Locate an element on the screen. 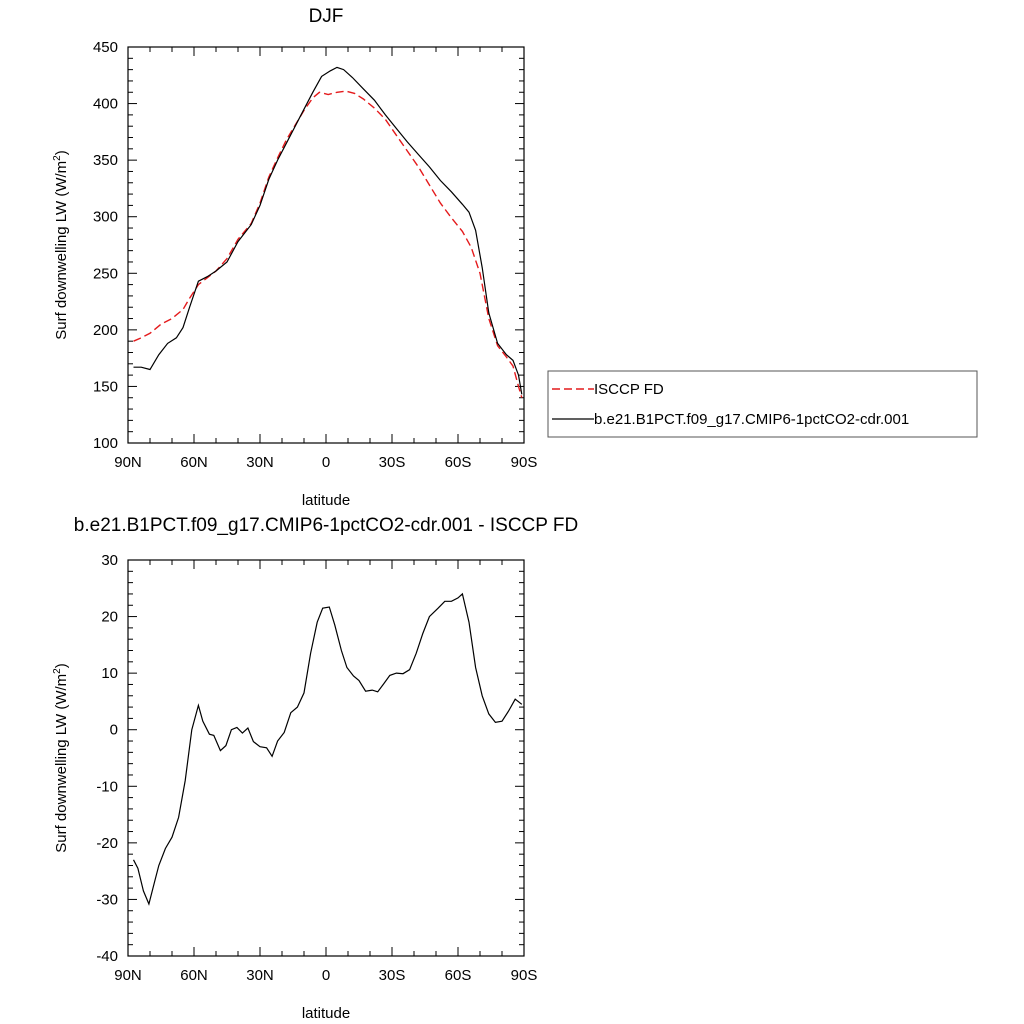  bottom-xtick-label: 30N is located at coordinates (260, 975).